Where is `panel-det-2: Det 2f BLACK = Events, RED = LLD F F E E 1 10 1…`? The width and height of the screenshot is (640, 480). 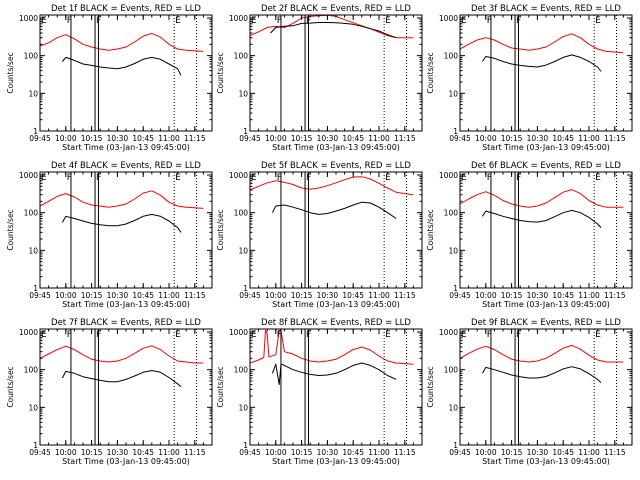 panel-det-2: Det 2f BLACK = Events, RED = LLD F F E E 1 10 1… is located at coordinates (319, 78).